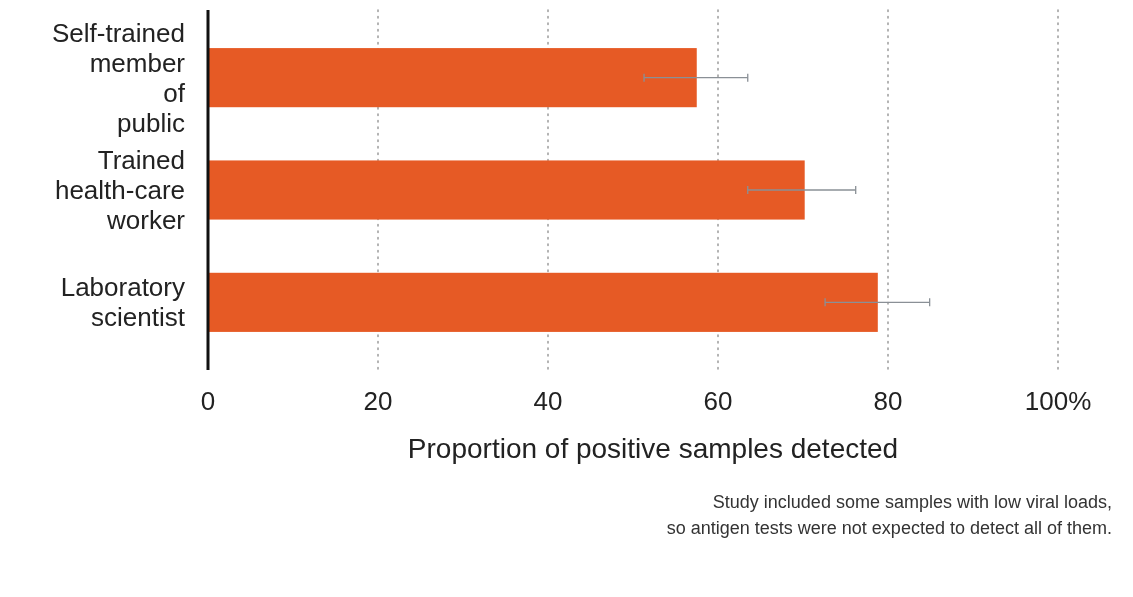  What do you see at coordinates (1058, 401) in the screenshot?
I see `x-tick-label: 100%` at bounding box center [1058, 401].